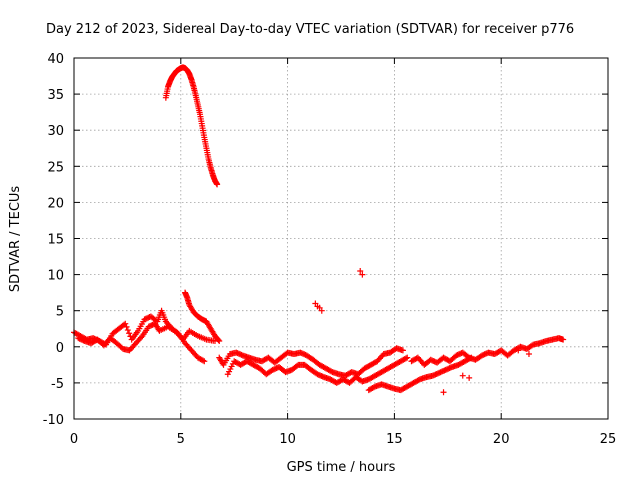 This screenshot has height=480, width=640. Describe the element at coordinates (60, 348) in the screenshot. I see `y-tick-label: 0` at that location.